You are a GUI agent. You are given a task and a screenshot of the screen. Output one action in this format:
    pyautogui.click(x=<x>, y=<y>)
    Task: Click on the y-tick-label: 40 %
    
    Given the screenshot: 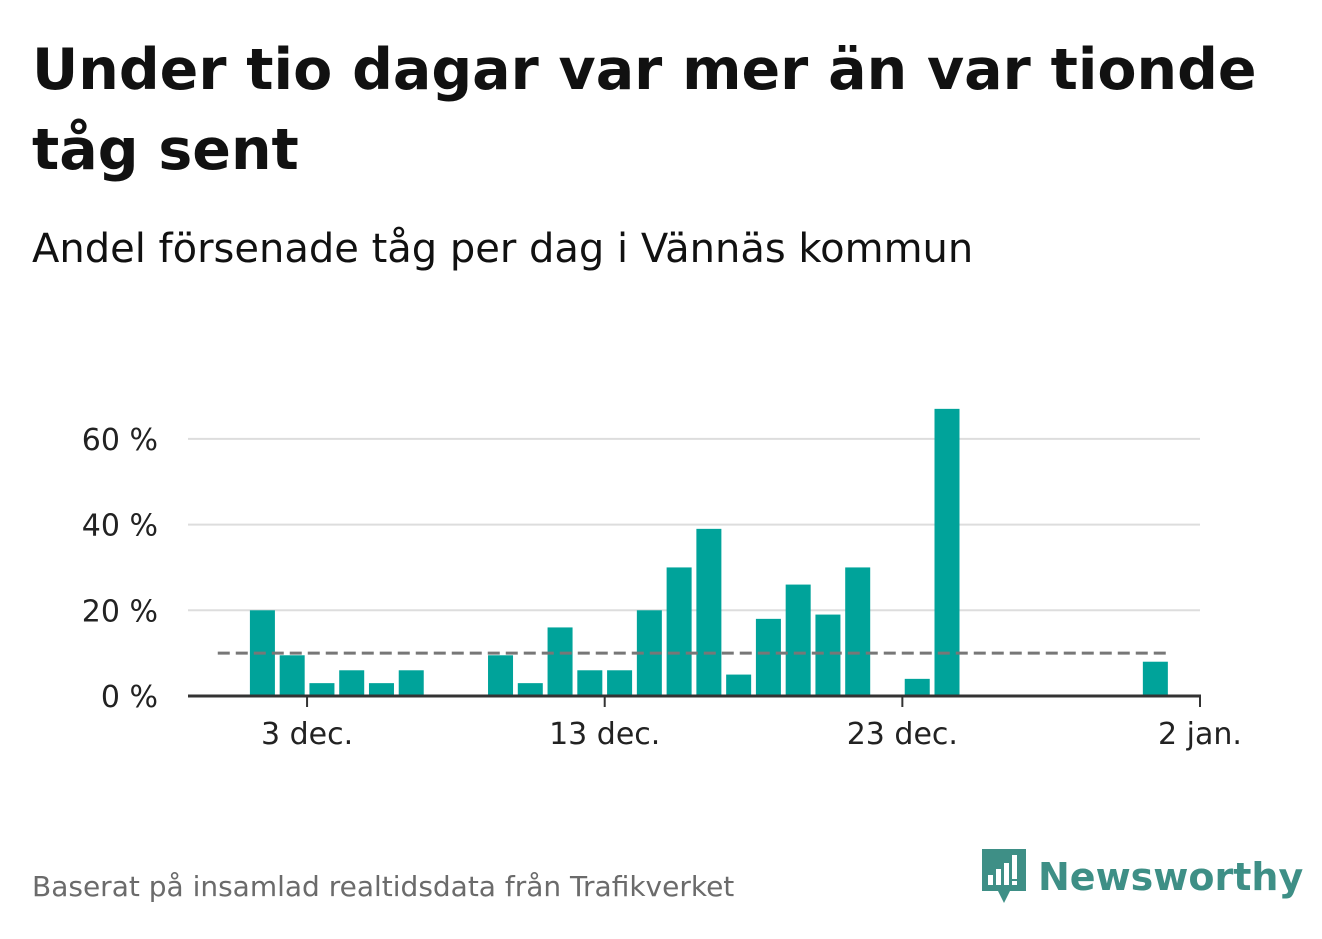 What is the action you would take?
    pyautogui.click(x=120, y=526)
    